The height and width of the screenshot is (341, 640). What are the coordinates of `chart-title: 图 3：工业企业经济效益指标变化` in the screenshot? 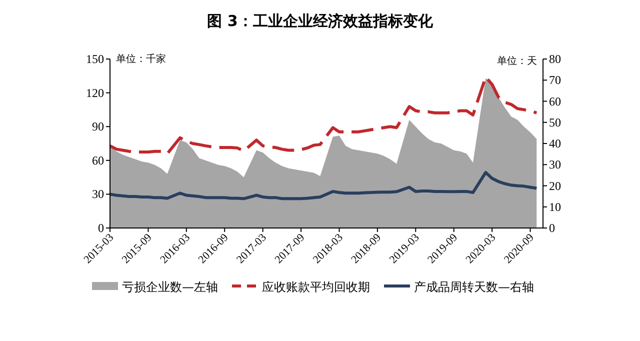 It's located at (320, 21).